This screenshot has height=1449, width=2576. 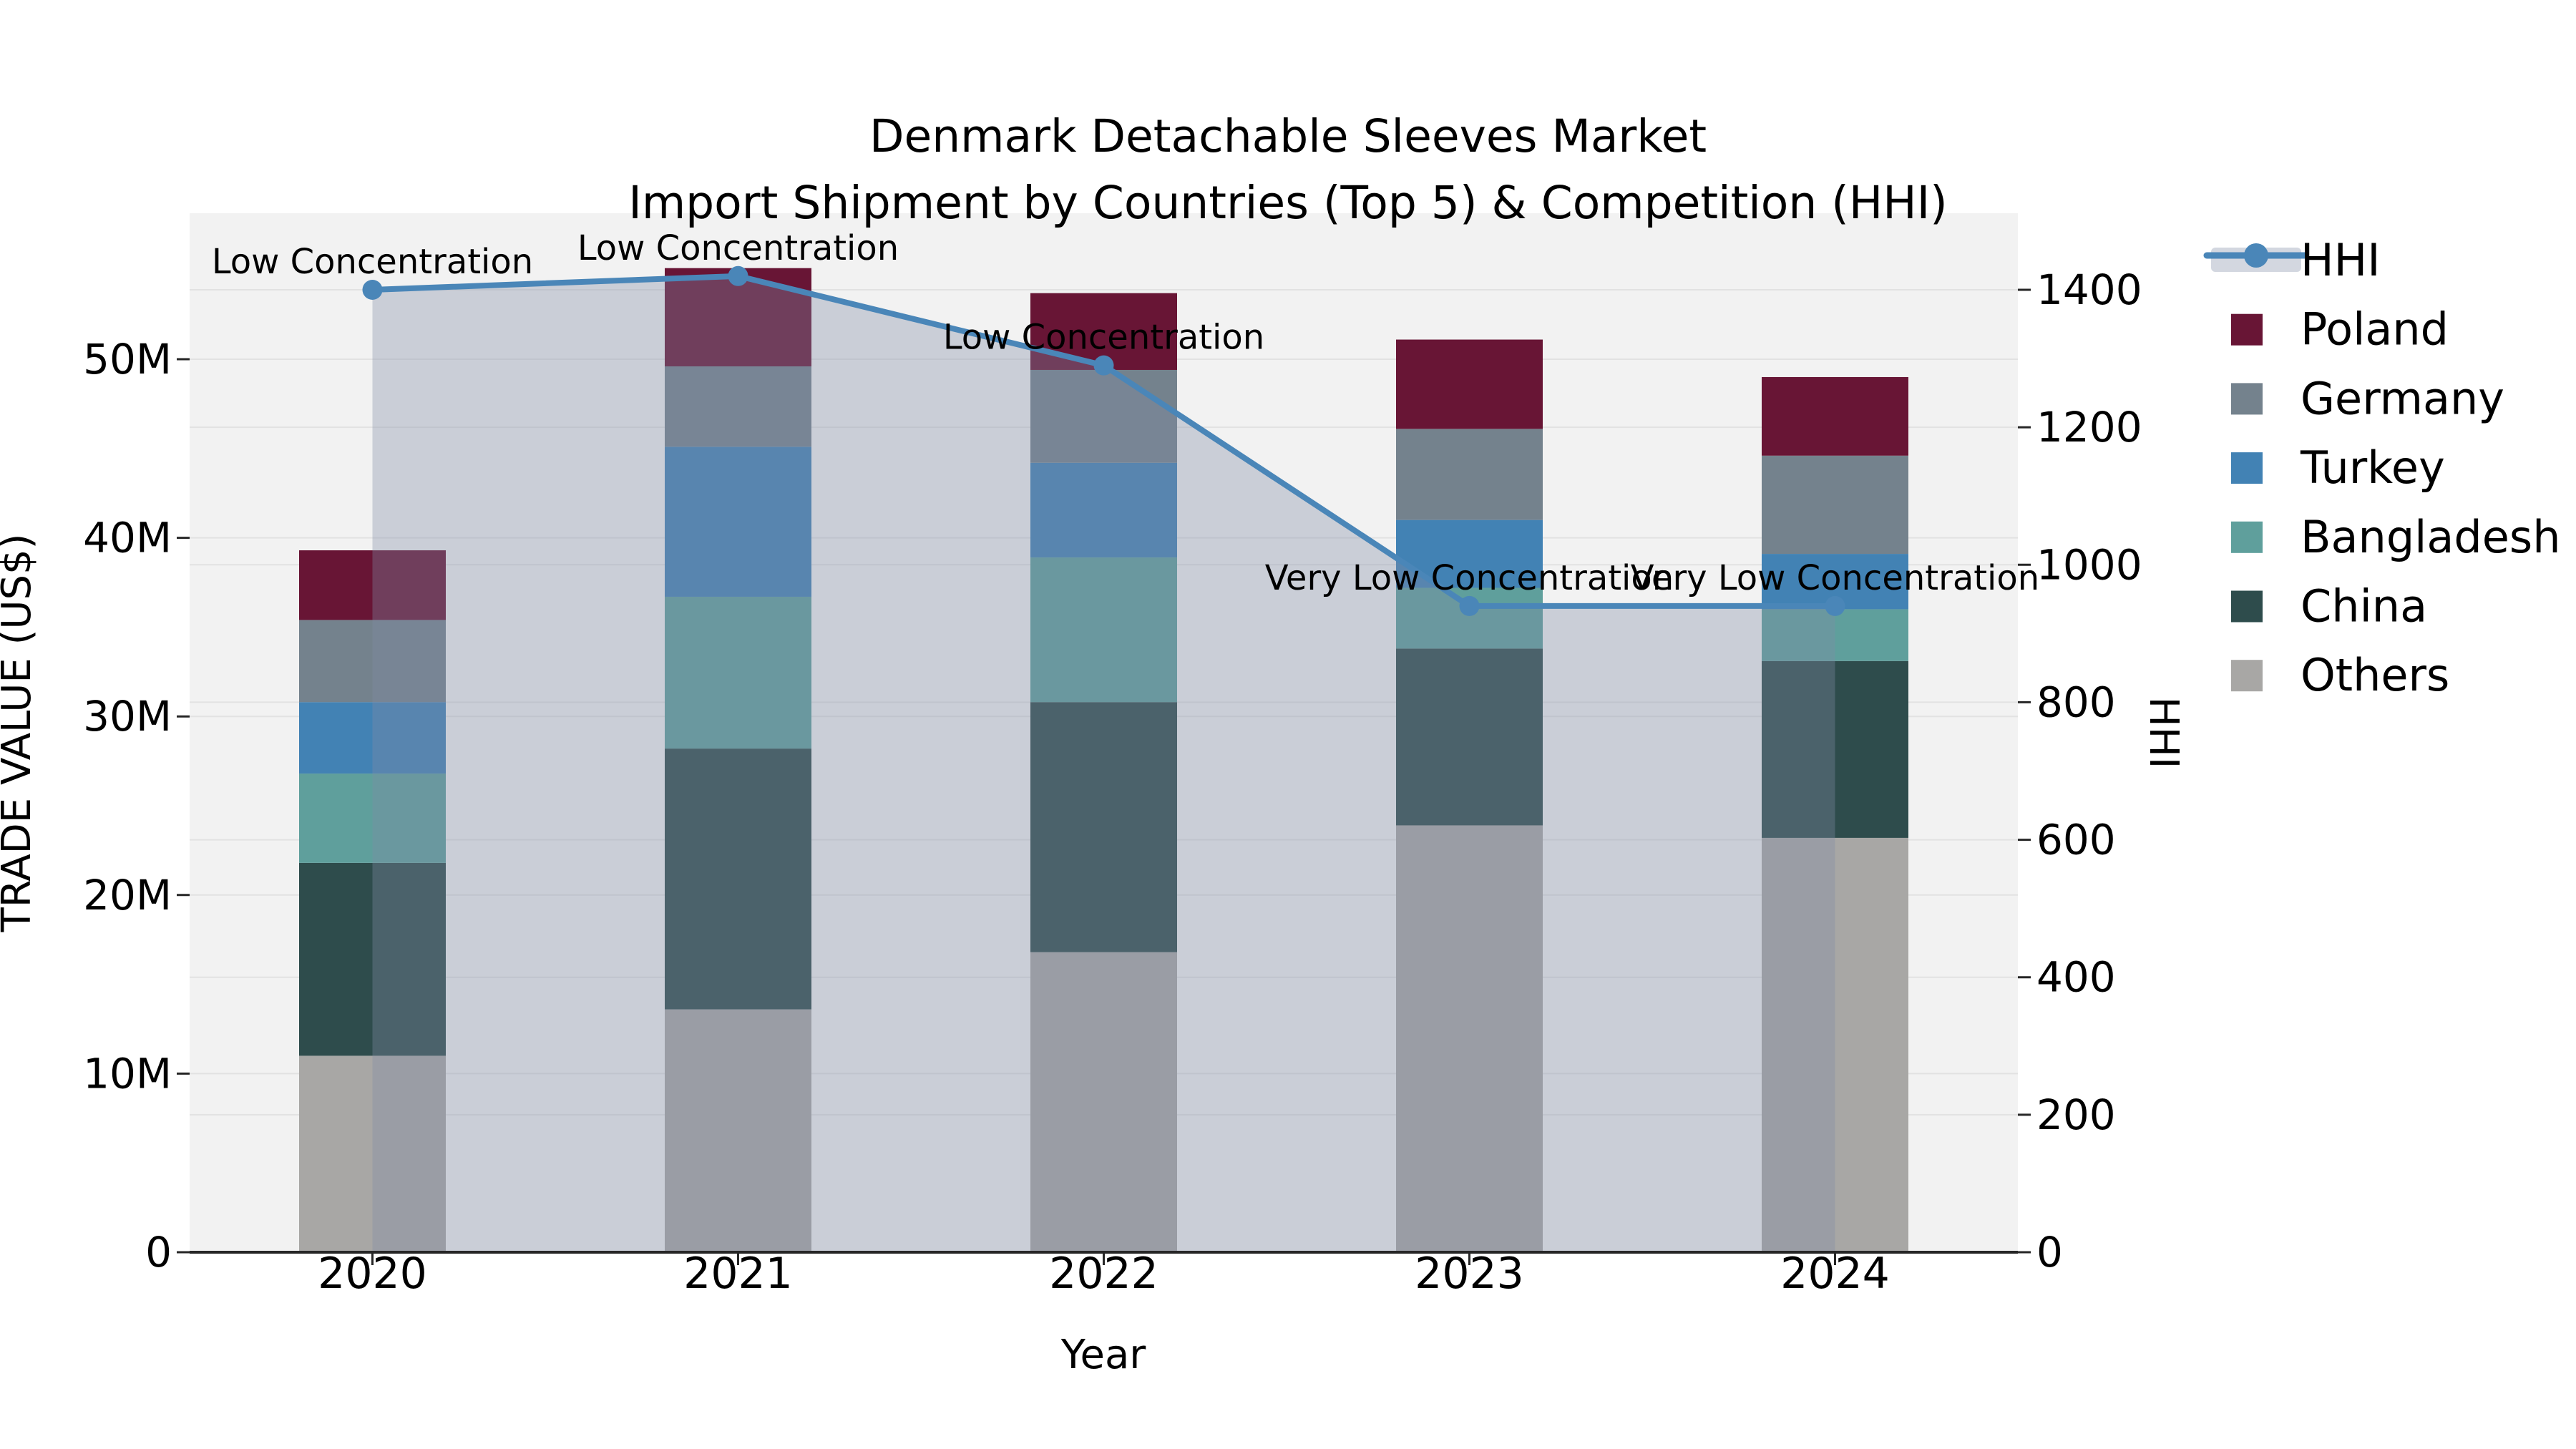 I want to click on bar-segment-germany-2021, so click(x=738, y=407).